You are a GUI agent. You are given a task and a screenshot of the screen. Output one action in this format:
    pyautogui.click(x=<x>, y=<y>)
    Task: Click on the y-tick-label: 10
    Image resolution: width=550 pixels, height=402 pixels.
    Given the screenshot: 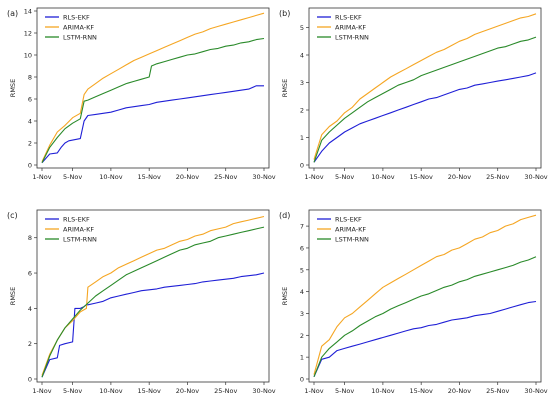 What is the action you would take?
    pyautogui.click(x=28, y=56)
    